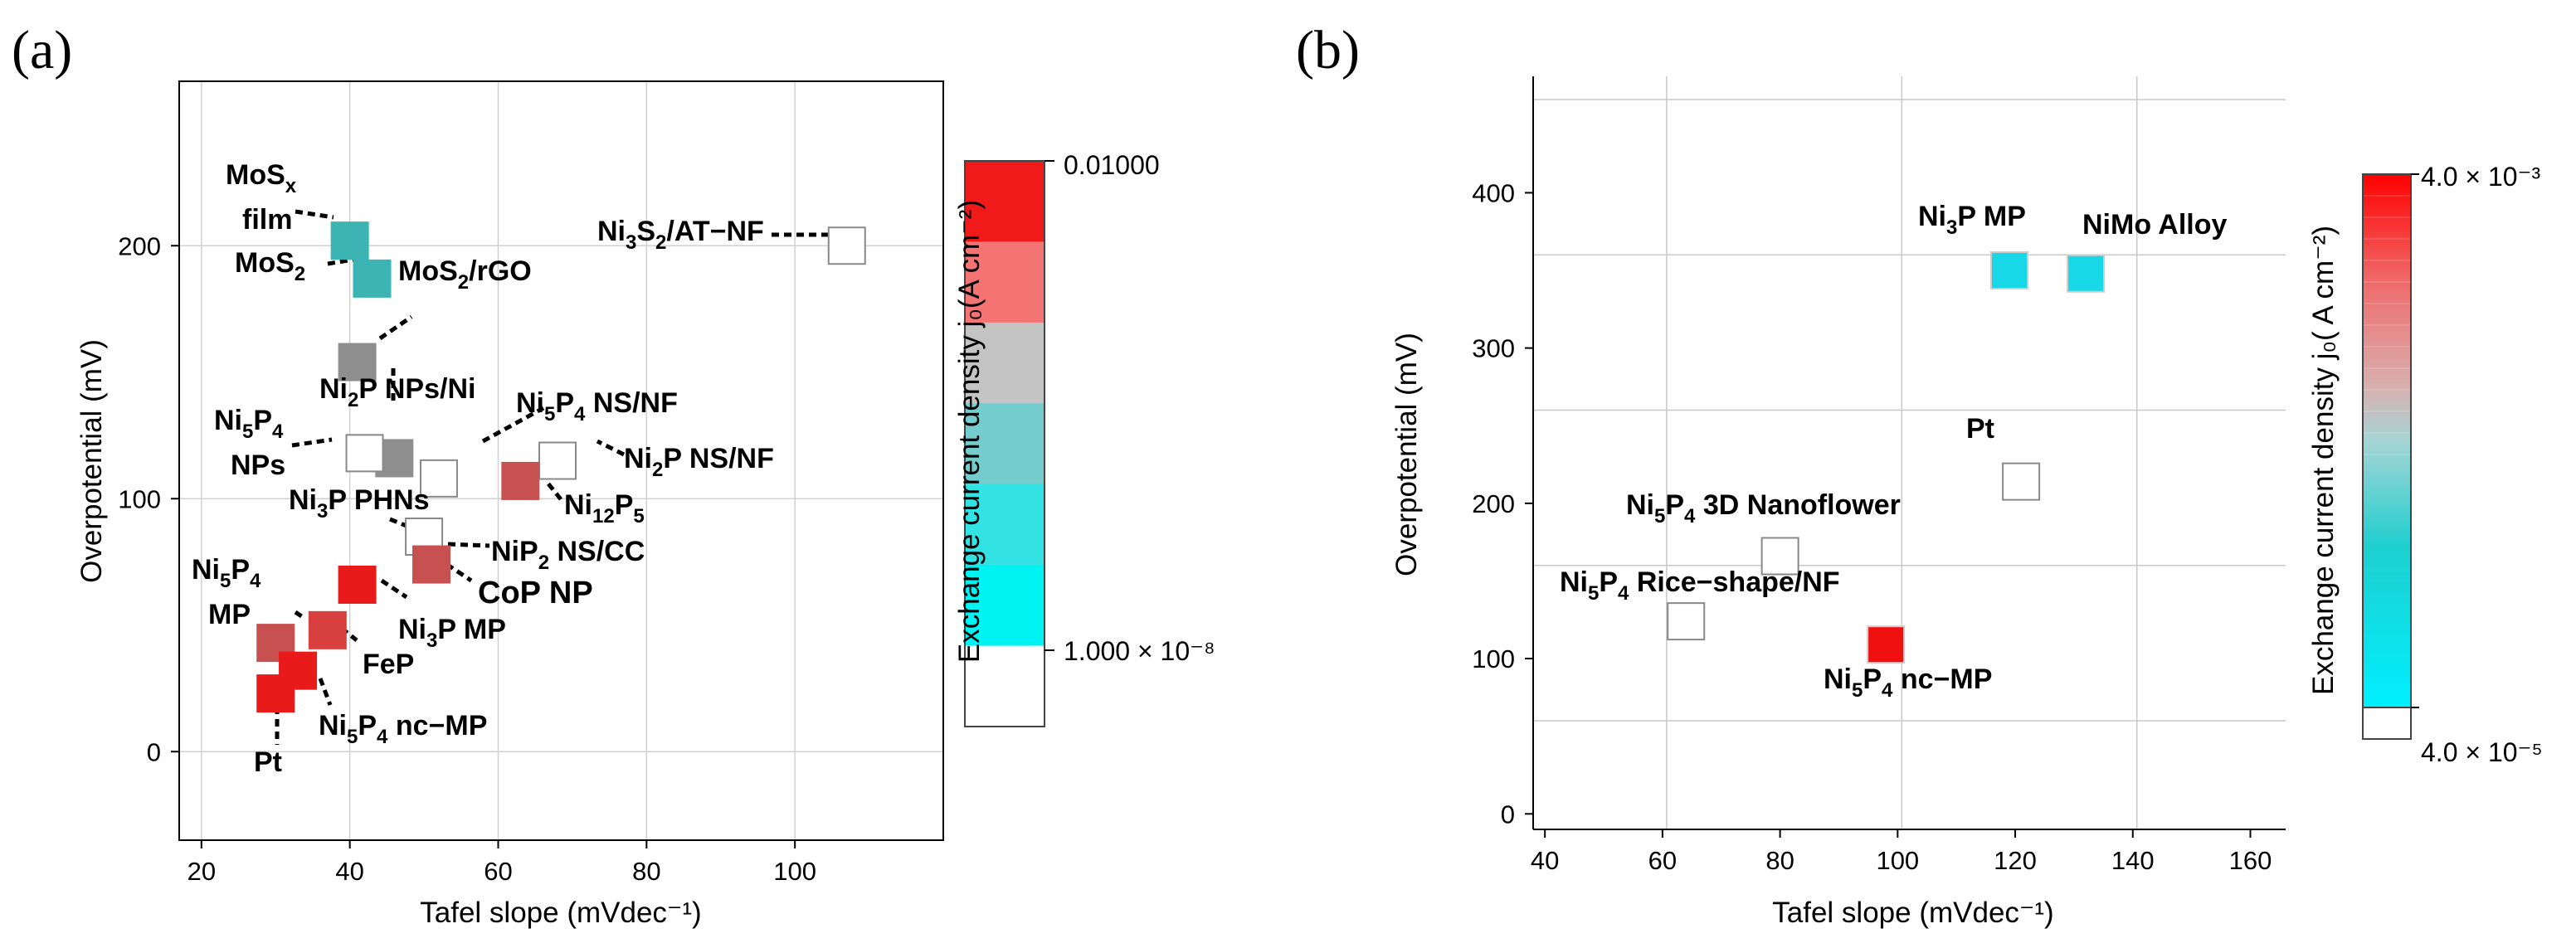 This screenshot has height=948, width=2576. What do you see at coordinates (1608, 582) in the screenshot?
I see `label-ni5p4-rice-shape-nf-part: P` at bounding box center [1608, 582].